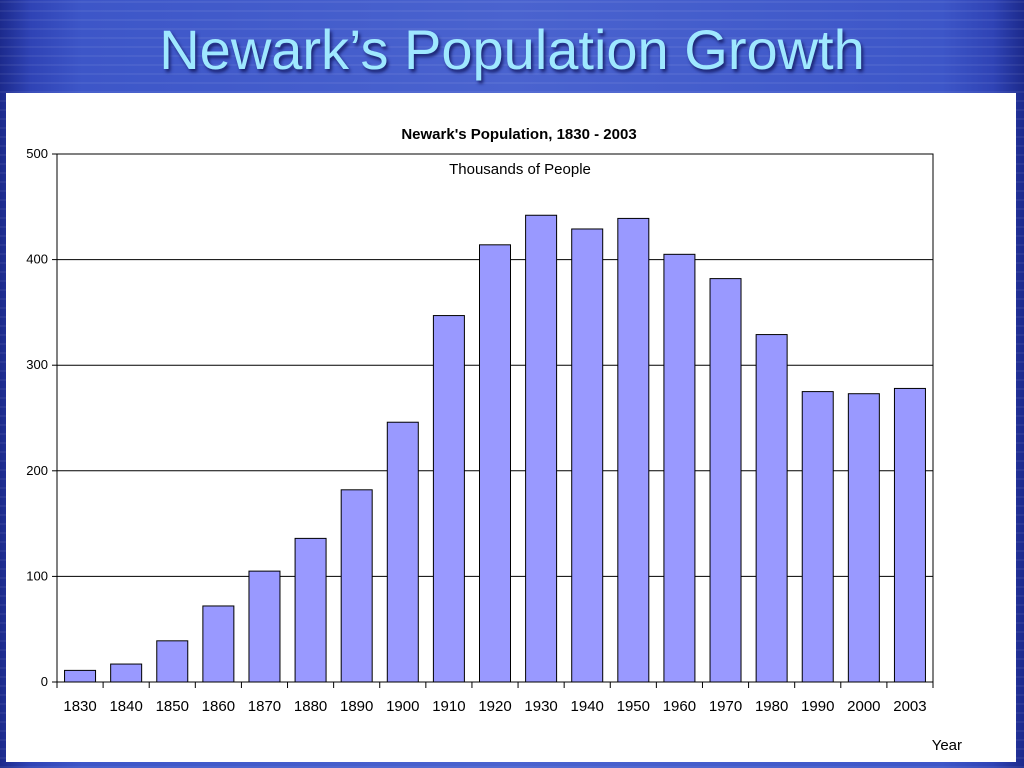 The height and width of the screenshot is (768, 1024). What do you see at coordinates (725, 706) in the screenshot?
I see `x-tick-label: 1970` at bounding box center [725, 706].